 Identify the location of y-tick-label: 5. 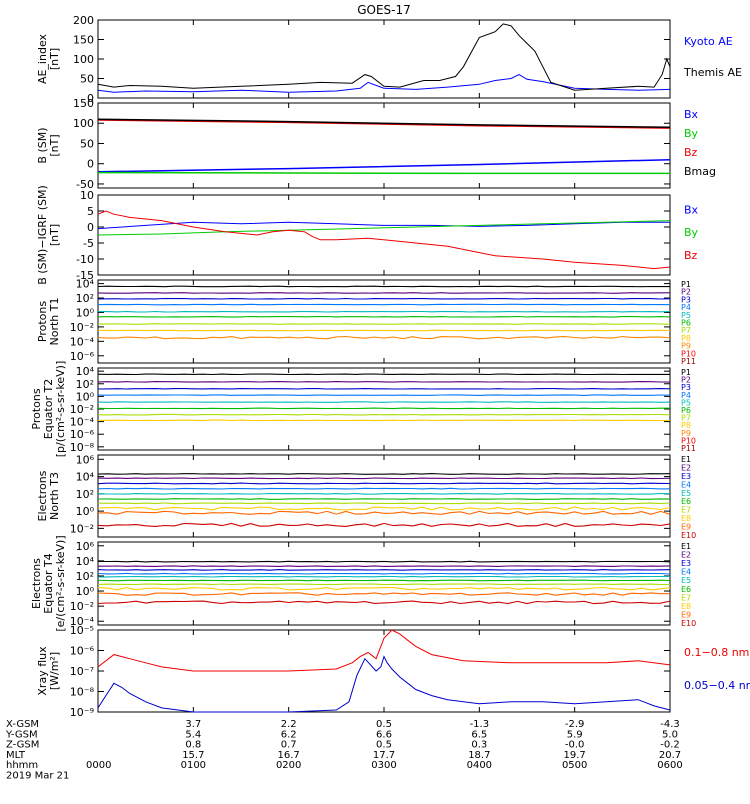
(90, 211).